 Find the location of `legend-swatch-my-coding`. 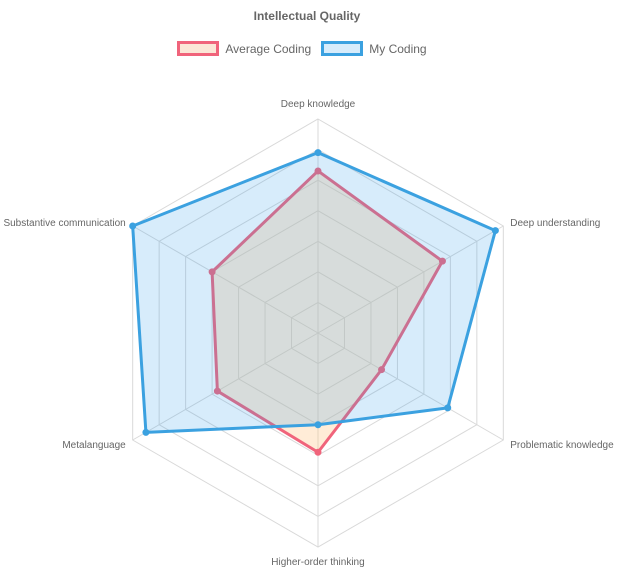

legend-swatch-my-coding is located at coordinates (342, 48).